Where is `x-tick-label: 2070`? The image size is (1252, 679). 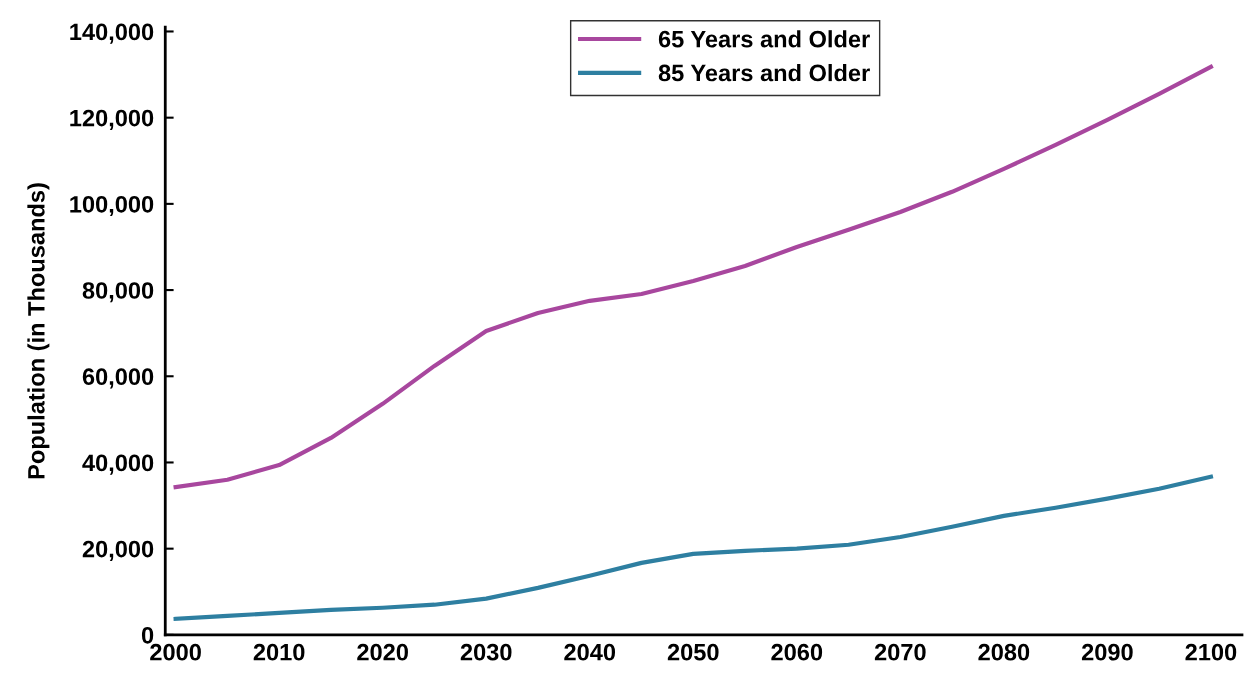 x-tick-label: 2070 is located at coordinates (900, 652).